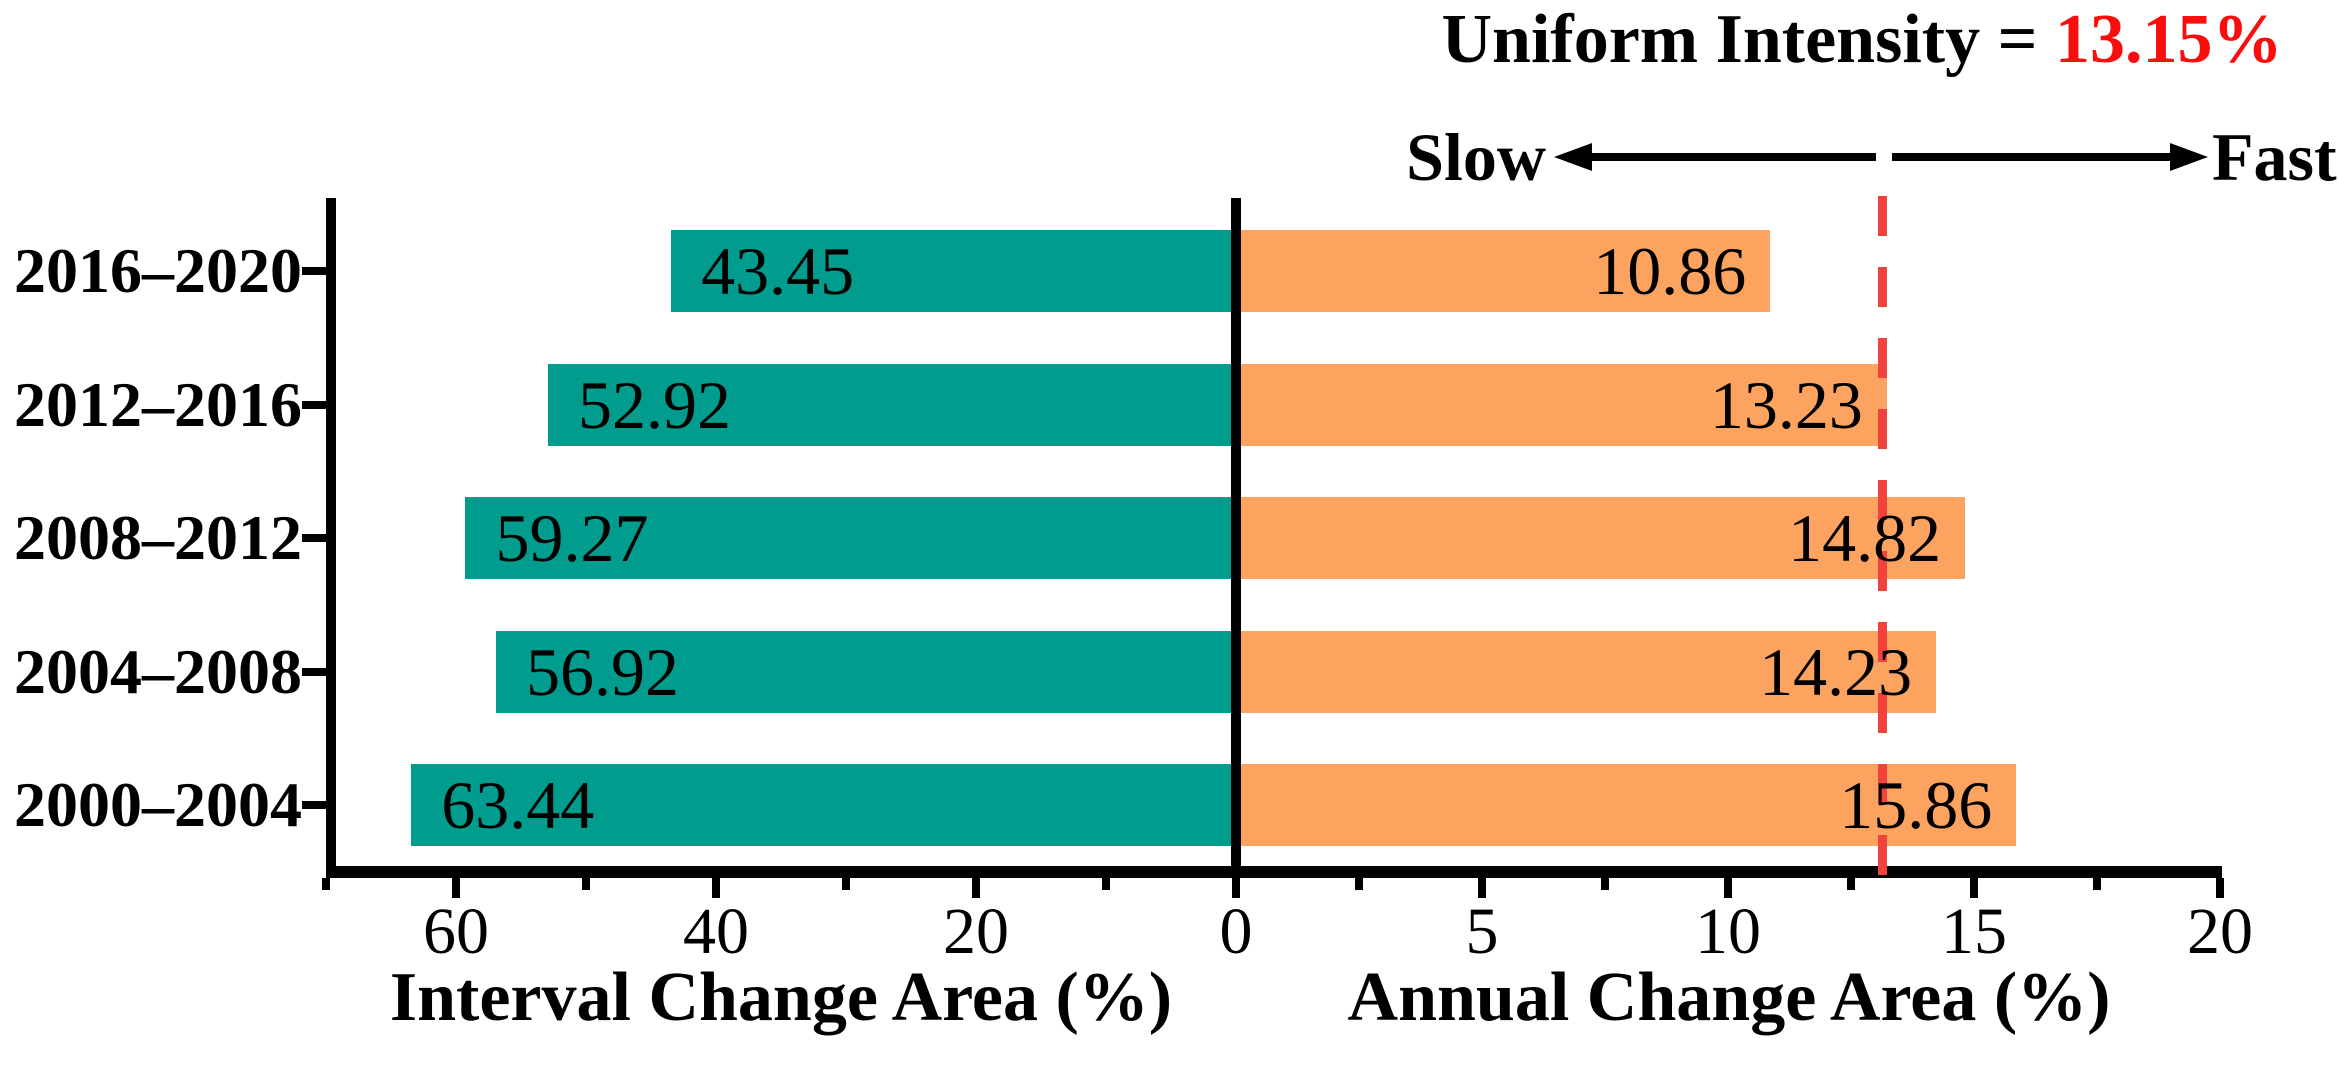 The height and width of the screenshot is (1065, 2338). I want to click on uniform-intensity-reference-line, so click(1883, 540).